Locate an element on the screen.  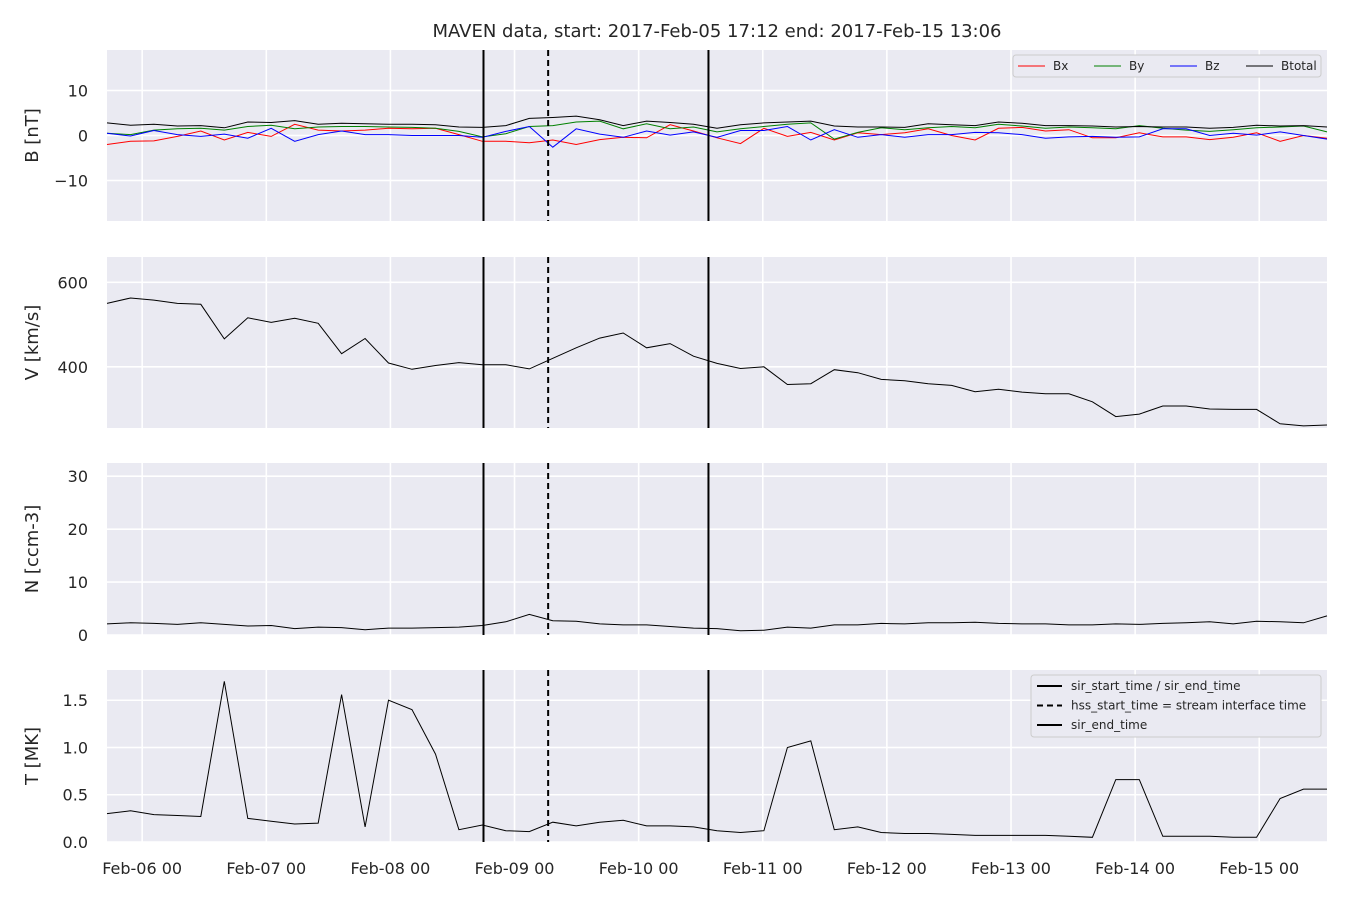
x-tick-label: Feb-07 00 is located at coordinates (266, 868).